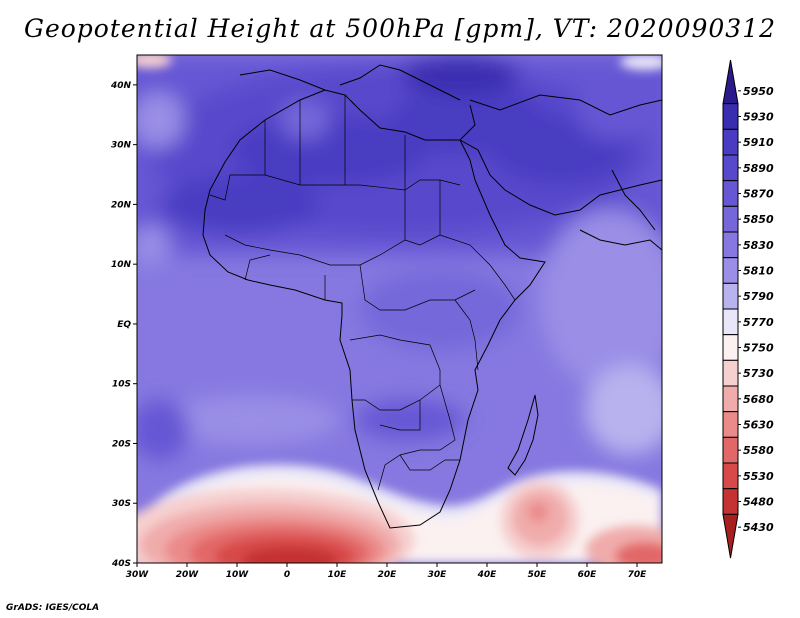  Describe the element at coordinates (121, 86) in the screenshot. I see `y-tick-label: 40N` at that location.